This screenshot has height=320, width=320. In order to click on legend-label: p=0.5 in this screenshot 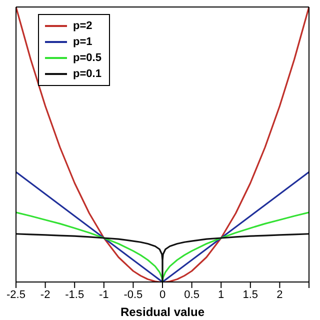, I will do `click(87, 58)`.